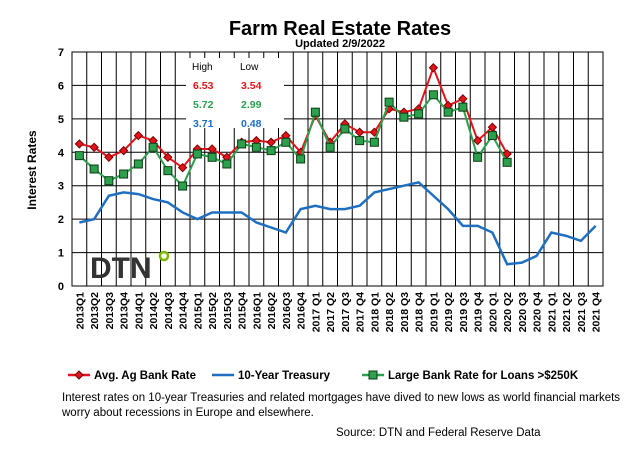 This screenshot has width=640, height=460. Describe the element at coordinates (251, 86) in the screenshot. I see `extremes-value: 3.54` at that location.